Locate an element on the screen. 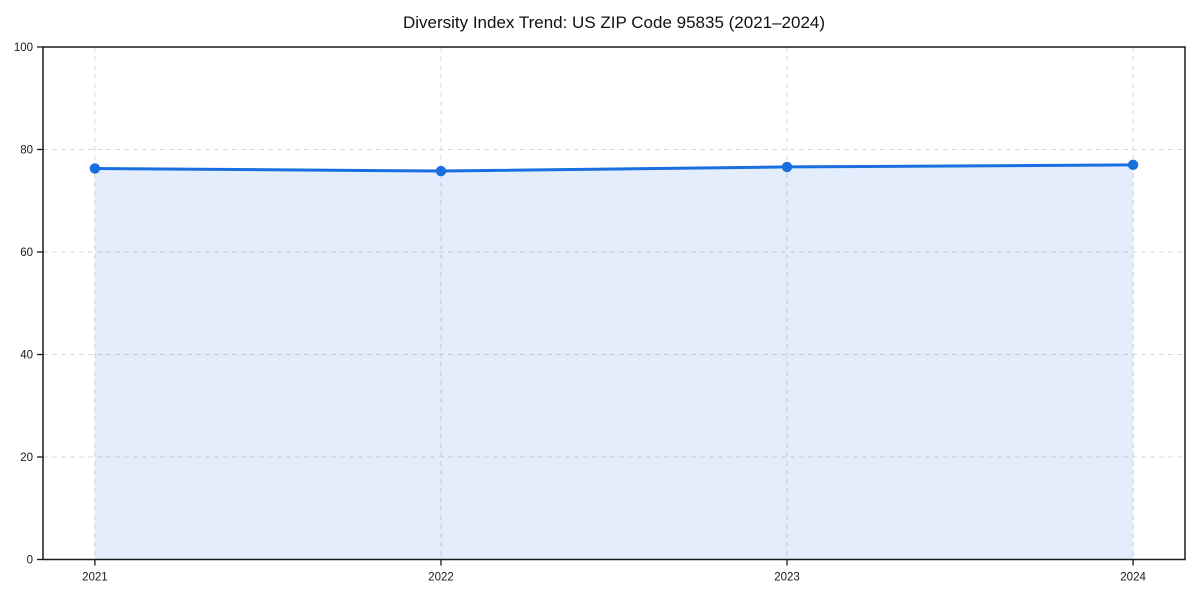 The image size is (1200, 600). x-tick-label: 2023 is located at coordinates (787, 578).